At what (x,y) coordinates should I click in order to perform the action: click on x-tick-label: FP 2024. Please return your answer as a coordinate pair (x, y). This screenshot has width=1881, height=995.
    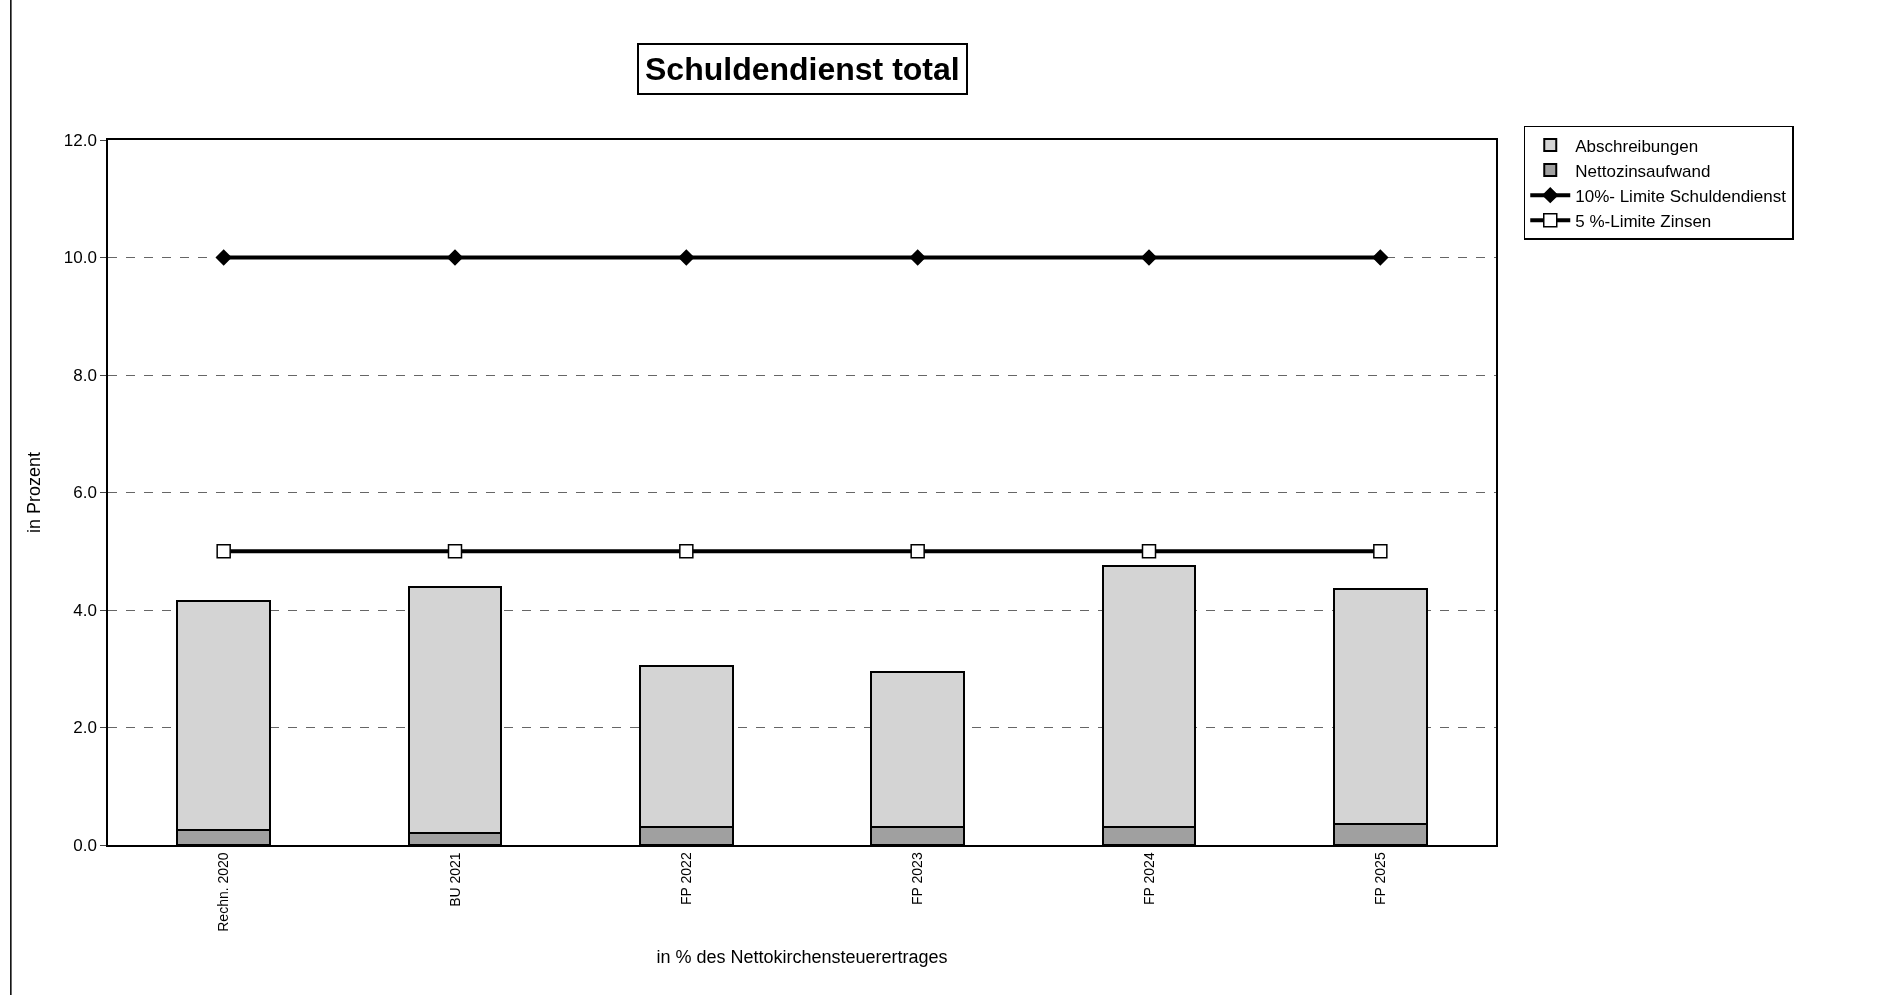
    Looking at the image, I should click on (1148, 879).